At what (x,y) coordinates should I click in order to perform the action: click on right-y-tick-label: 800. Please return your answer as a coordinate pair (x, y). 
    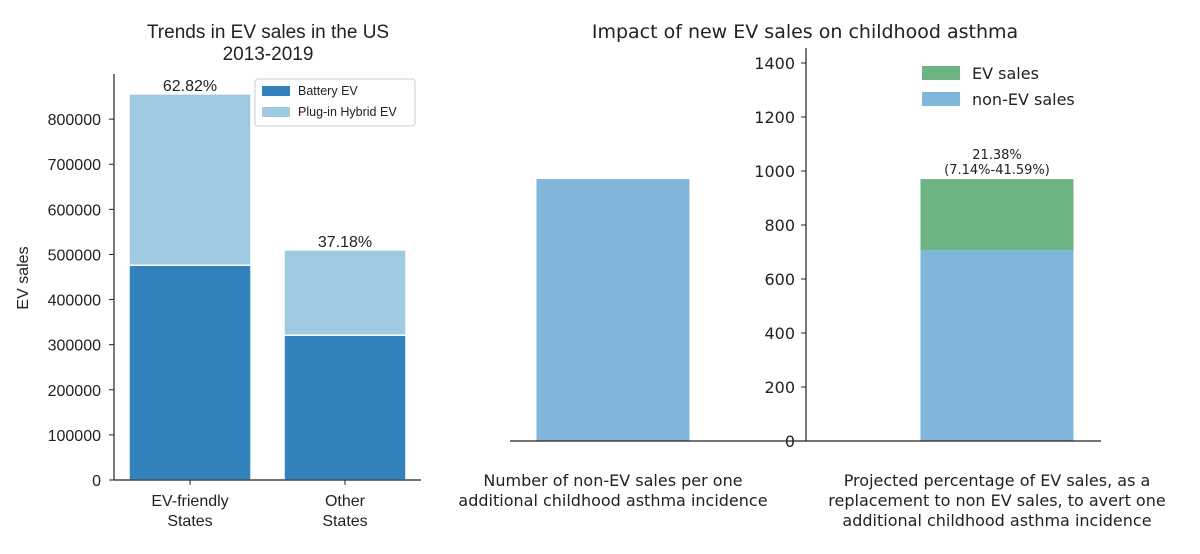
    Looking at the image, I should click on (779, 225).